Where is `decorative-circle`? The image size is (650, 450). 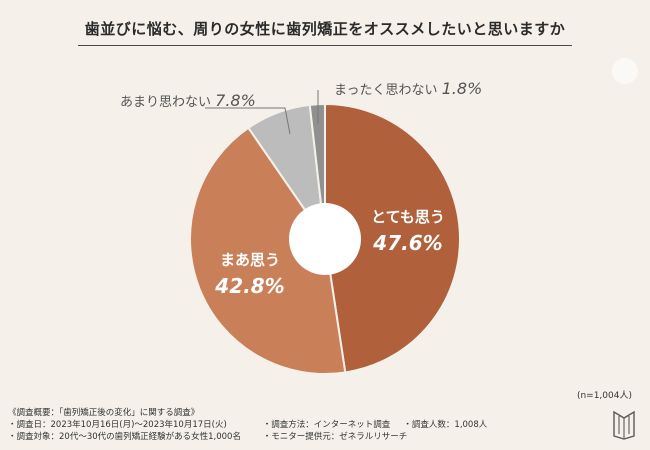
decorative-circle is located at coordinates (625, 71).